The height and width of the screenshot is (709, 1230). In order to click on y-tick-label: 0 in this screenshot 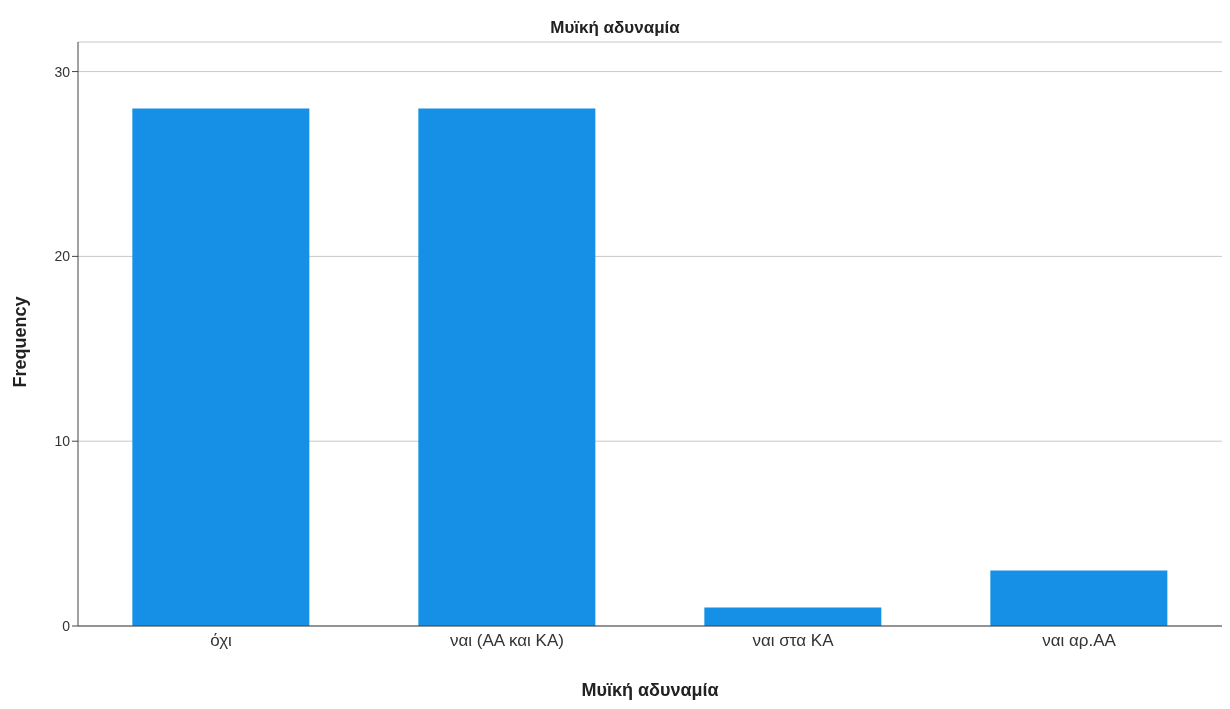, I will do `click(66, 625)`.